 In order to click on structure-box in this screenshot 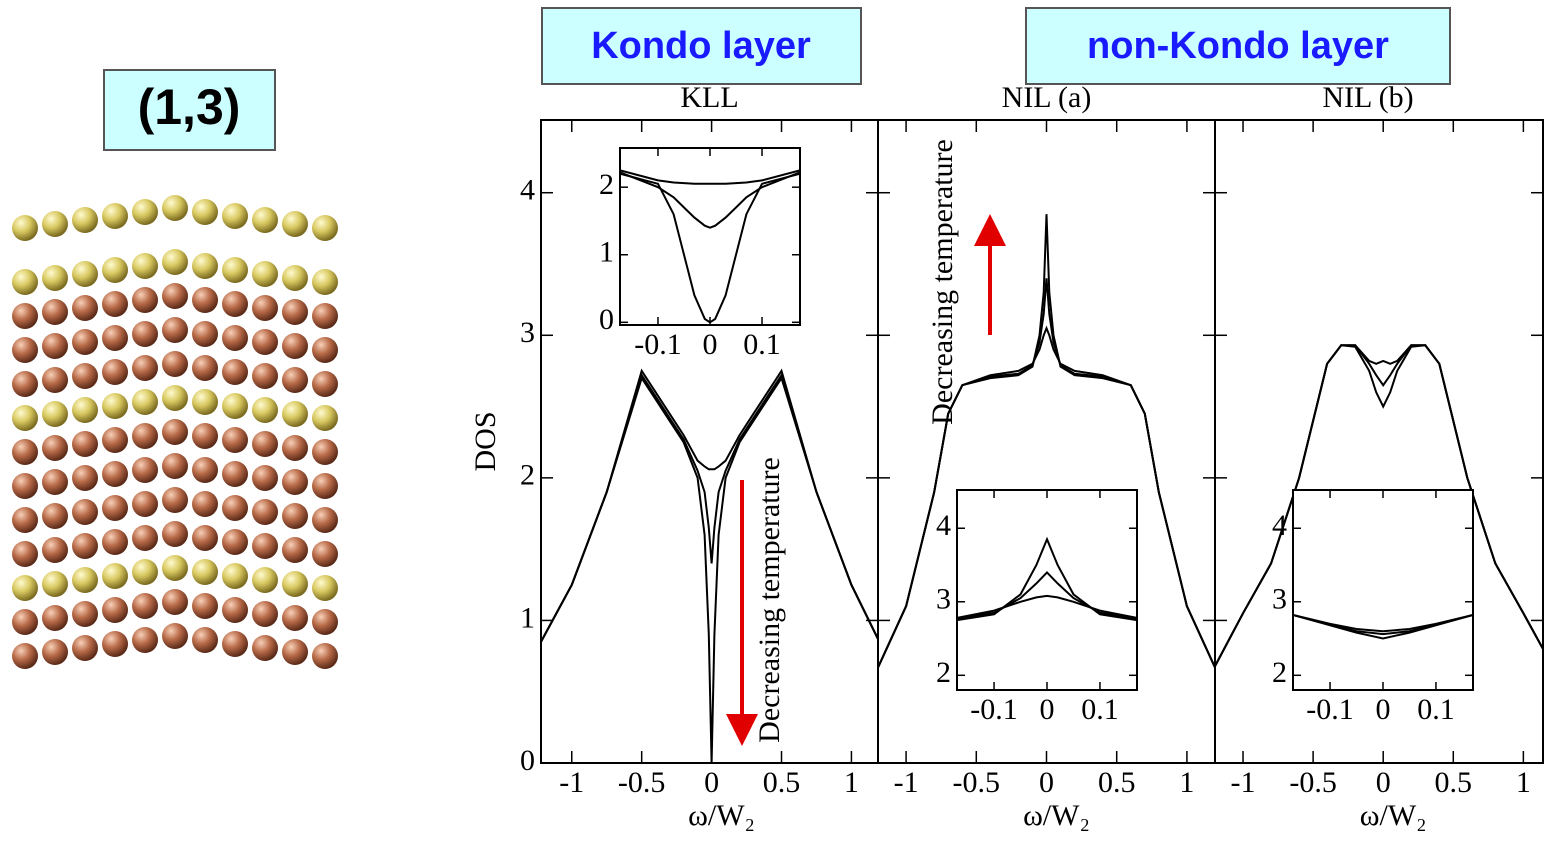, I will do `click(189, 110)`.